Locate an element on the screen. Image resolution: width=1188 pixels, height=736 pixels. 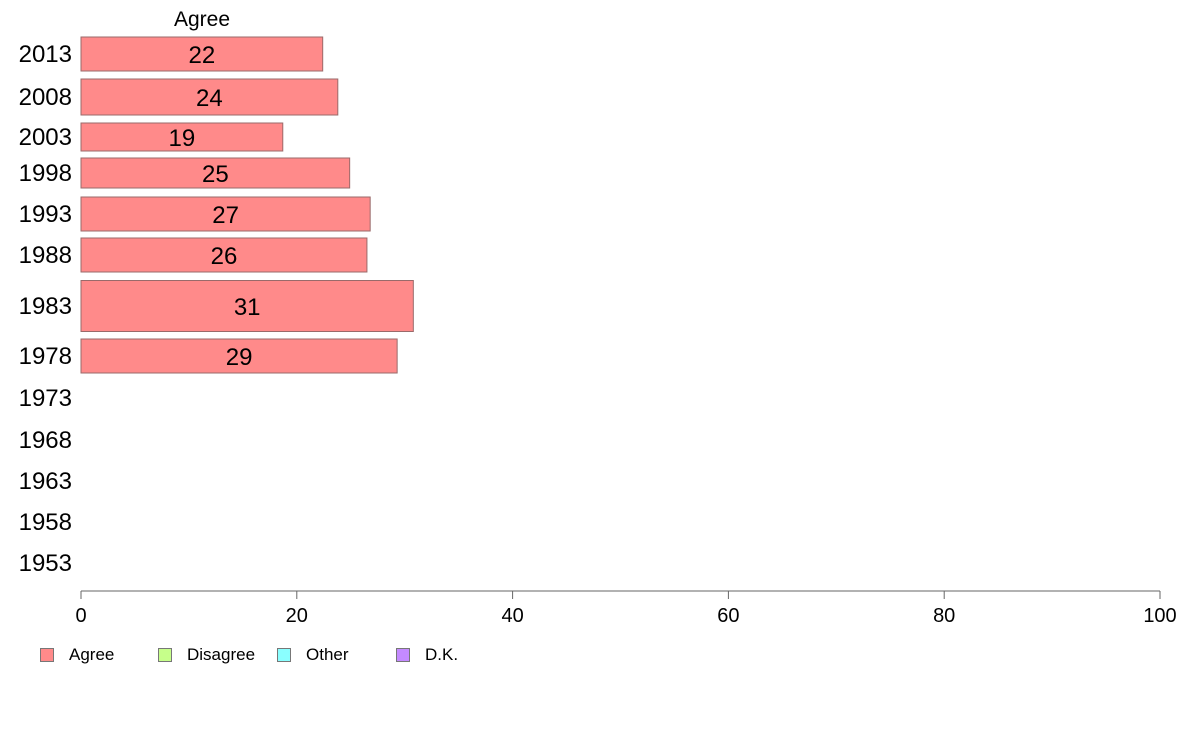
bar-1988 is located at coordinates (224, 255).